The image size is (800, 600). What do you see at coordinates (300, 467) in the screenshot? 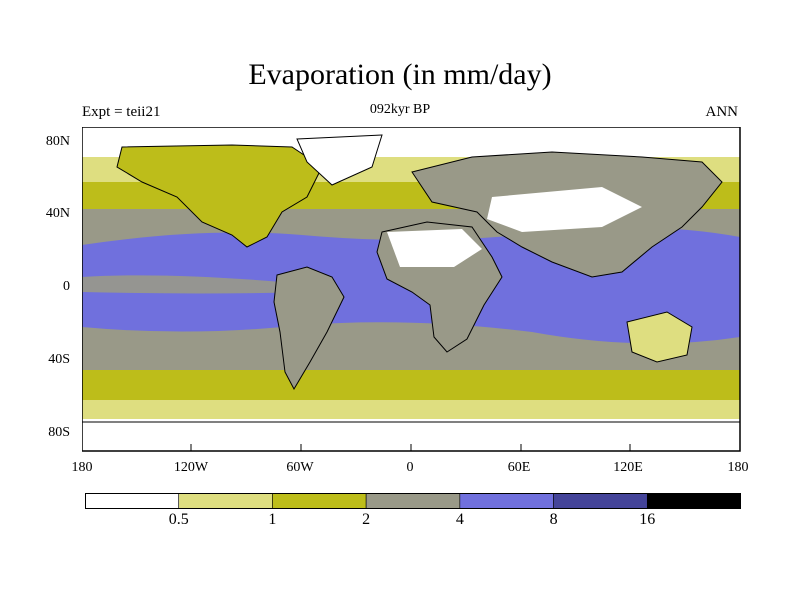
I see `lon-label-60w: 60W` at bounding box center [300, 467].